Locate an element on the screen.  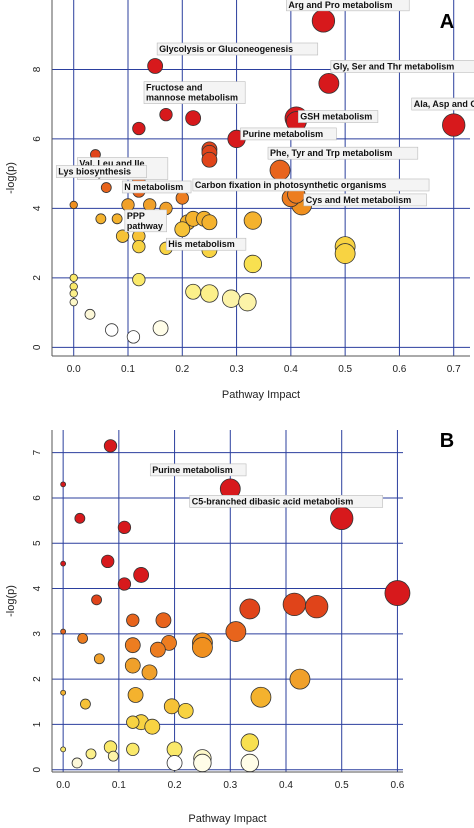
point-label: Glycolysis or Gluconeogenesis is located at coordinates (237, 49).